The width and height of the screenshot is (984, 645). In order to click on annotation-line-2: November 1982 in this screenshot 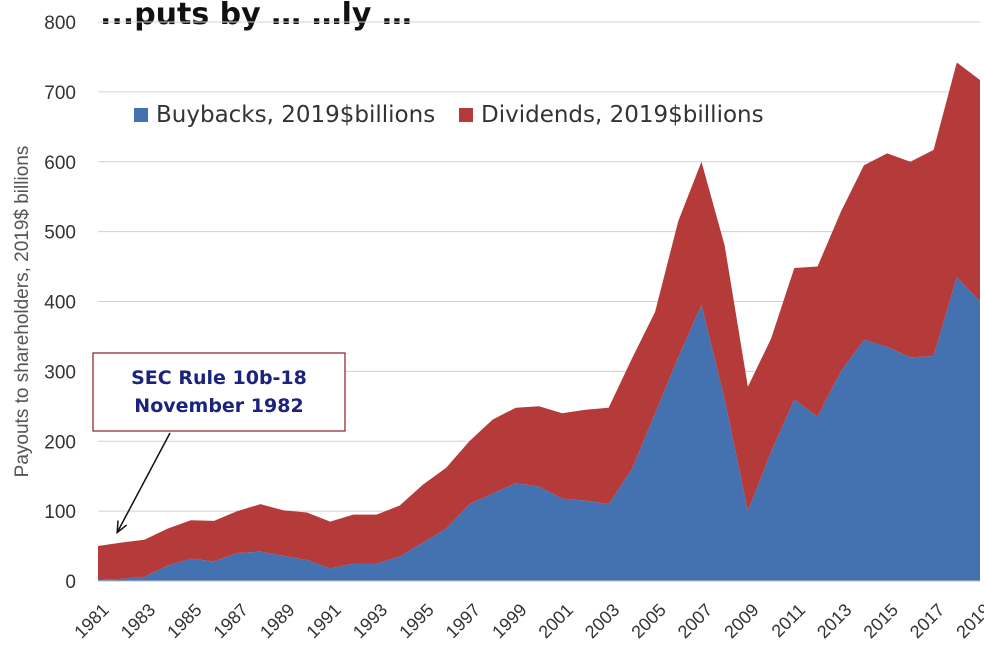, I will do `click(218, 406)`.